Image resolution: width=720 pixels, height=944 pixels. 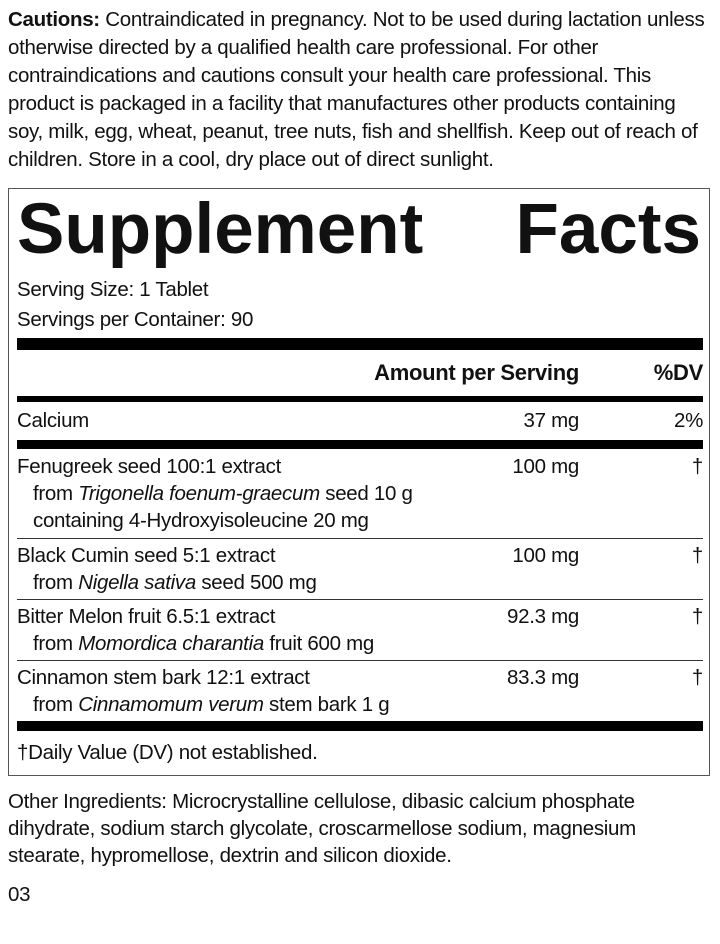 What do you see at coordinates (113, 289) in the screenshot?
I see `serving-size: Serving Size: 1 Tablet` at bounding box center [113, 289].